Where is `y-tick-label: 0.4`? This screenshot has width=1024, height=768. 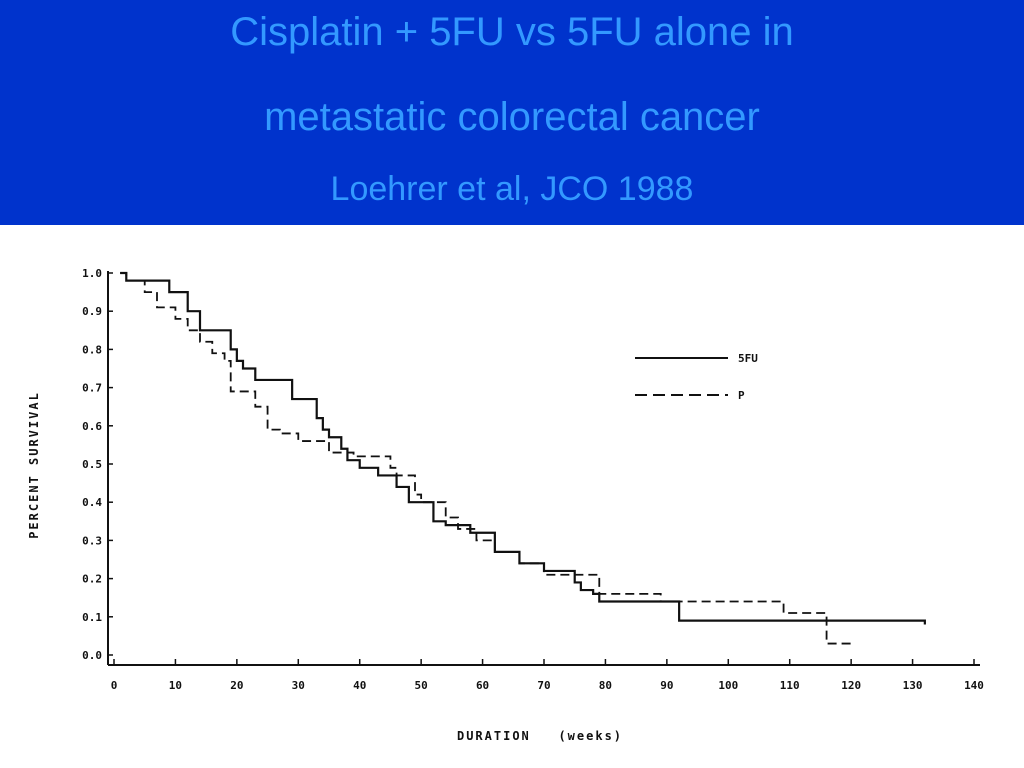 y-tick-label: 0.4 is located at coordinates (92, 502).